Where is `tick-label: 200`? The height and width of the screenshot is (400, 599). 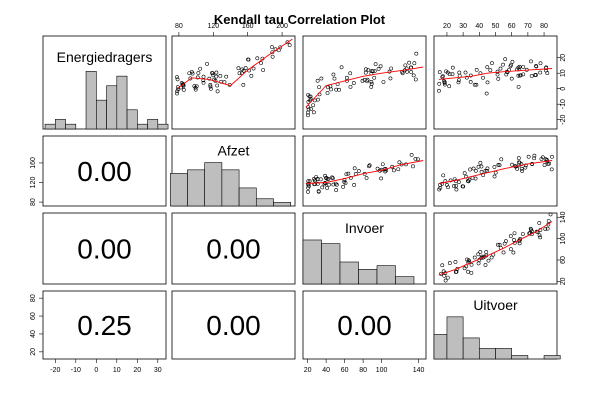 tick-label: 200 is located at coordinates (282, 26).